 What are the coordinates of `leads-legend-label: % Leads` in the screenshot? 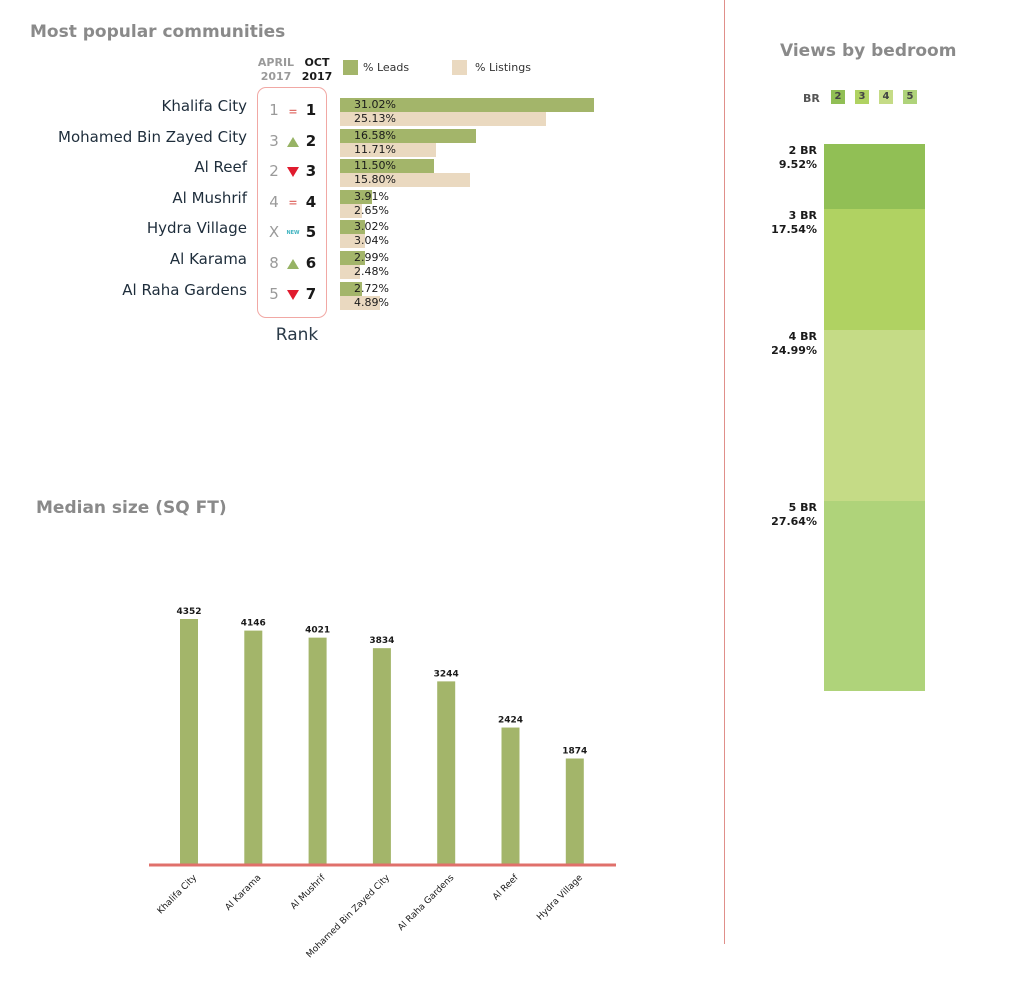 It's located at (386, 67).